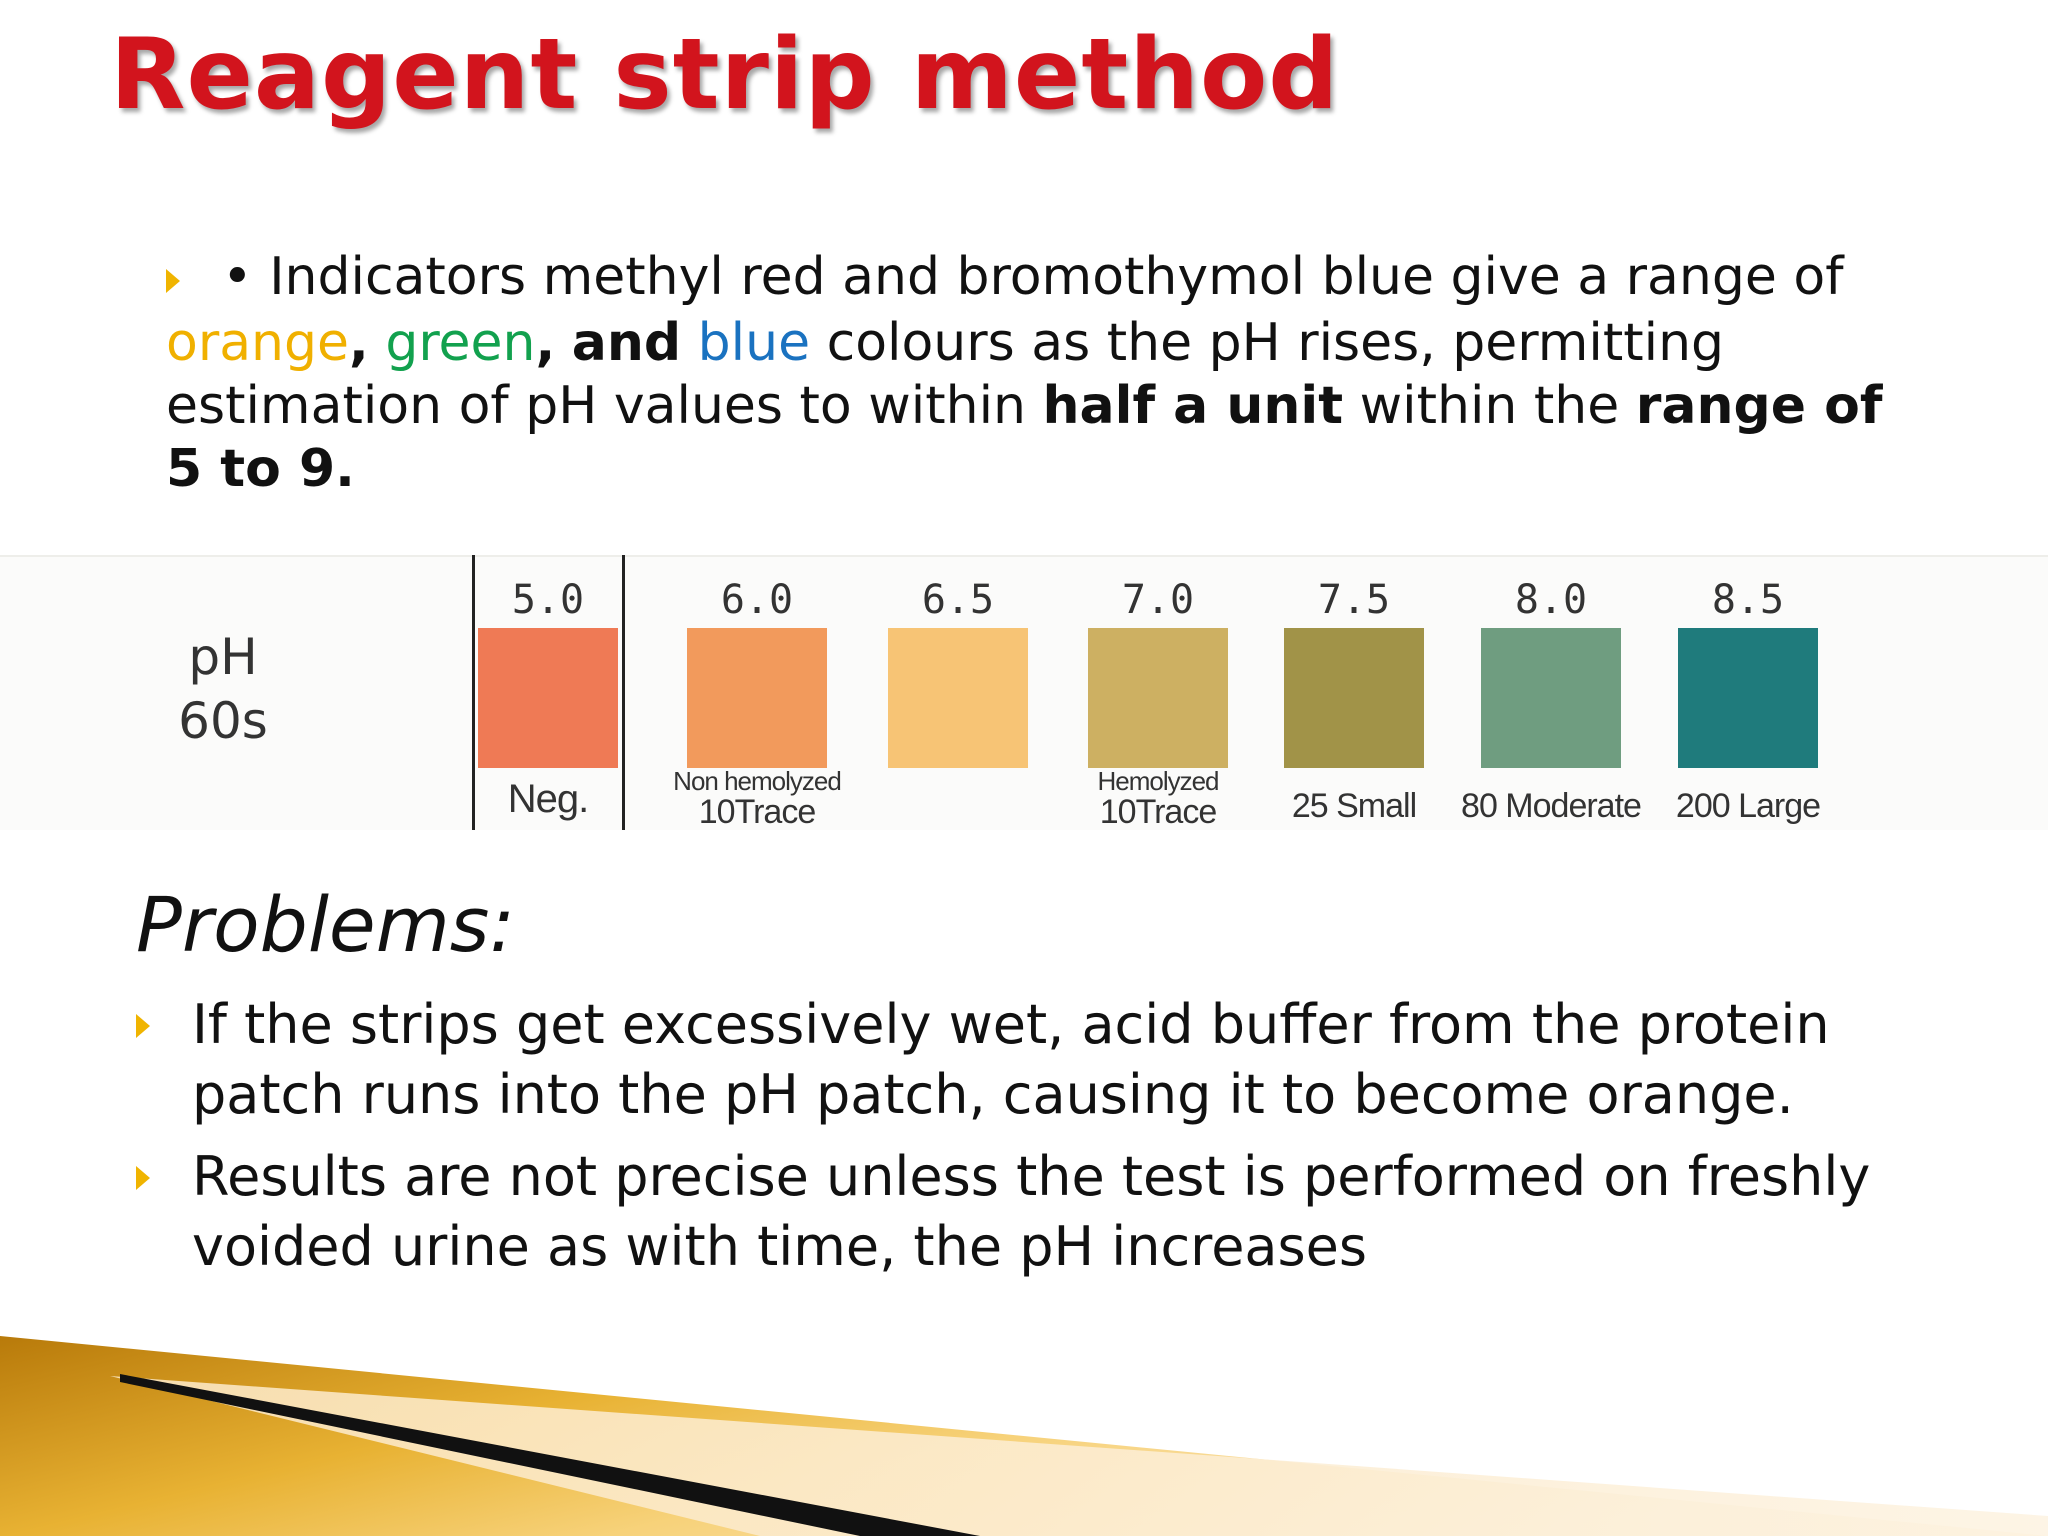 The image size is (2048, 1536). Describe the element at coordinates (626, 342) in the screenshot. I see `word-and: and` at that location.